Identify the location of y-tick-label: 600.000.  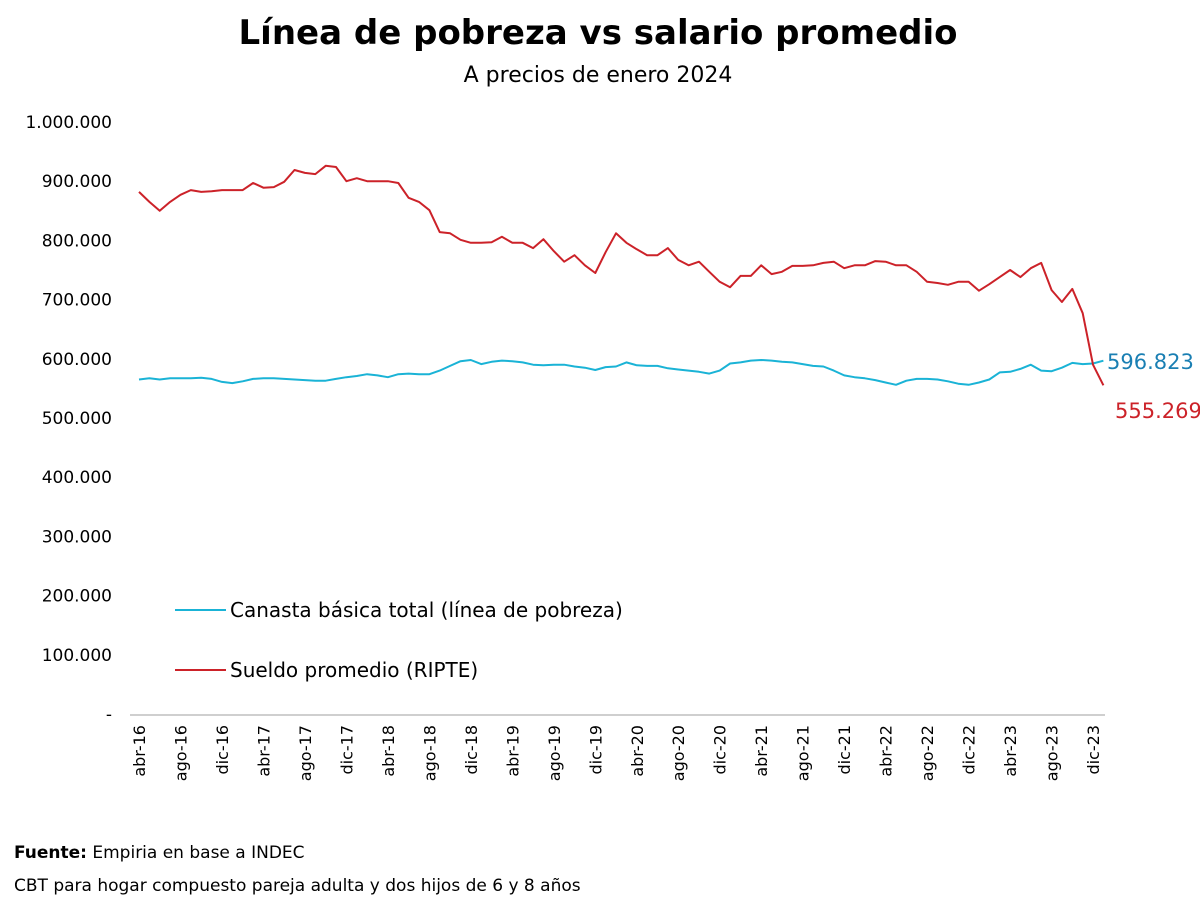
(77, 360).